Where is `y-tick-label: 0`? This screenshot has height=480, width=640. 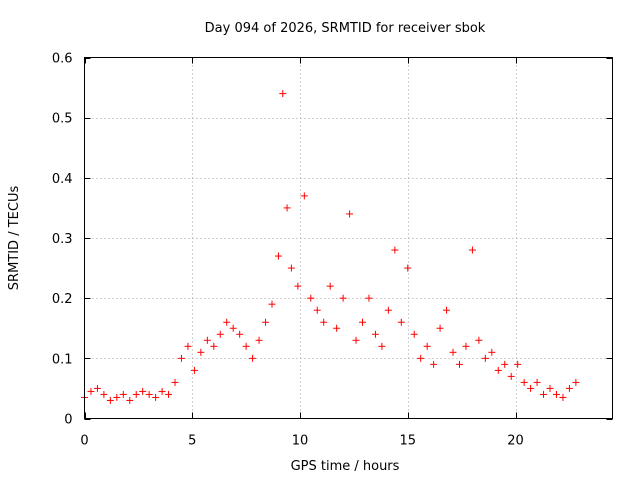 y-tick-label: 0 is located at coordinates (68, 420).